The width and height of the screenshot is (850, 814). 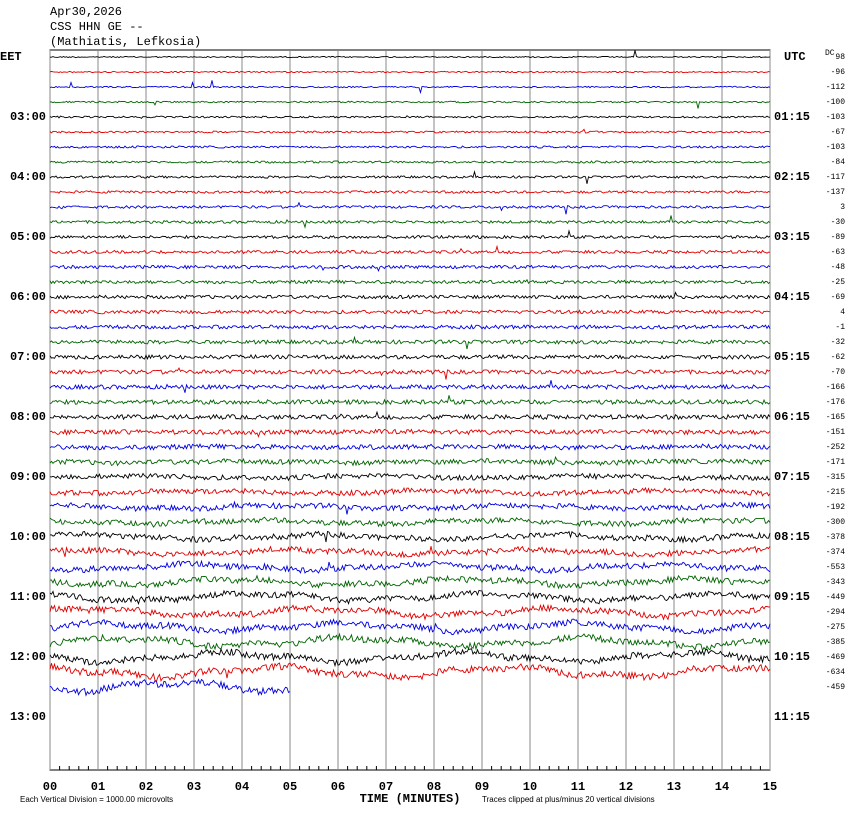 I want to click on dc-offset: -165, so click(x=835, y=417).